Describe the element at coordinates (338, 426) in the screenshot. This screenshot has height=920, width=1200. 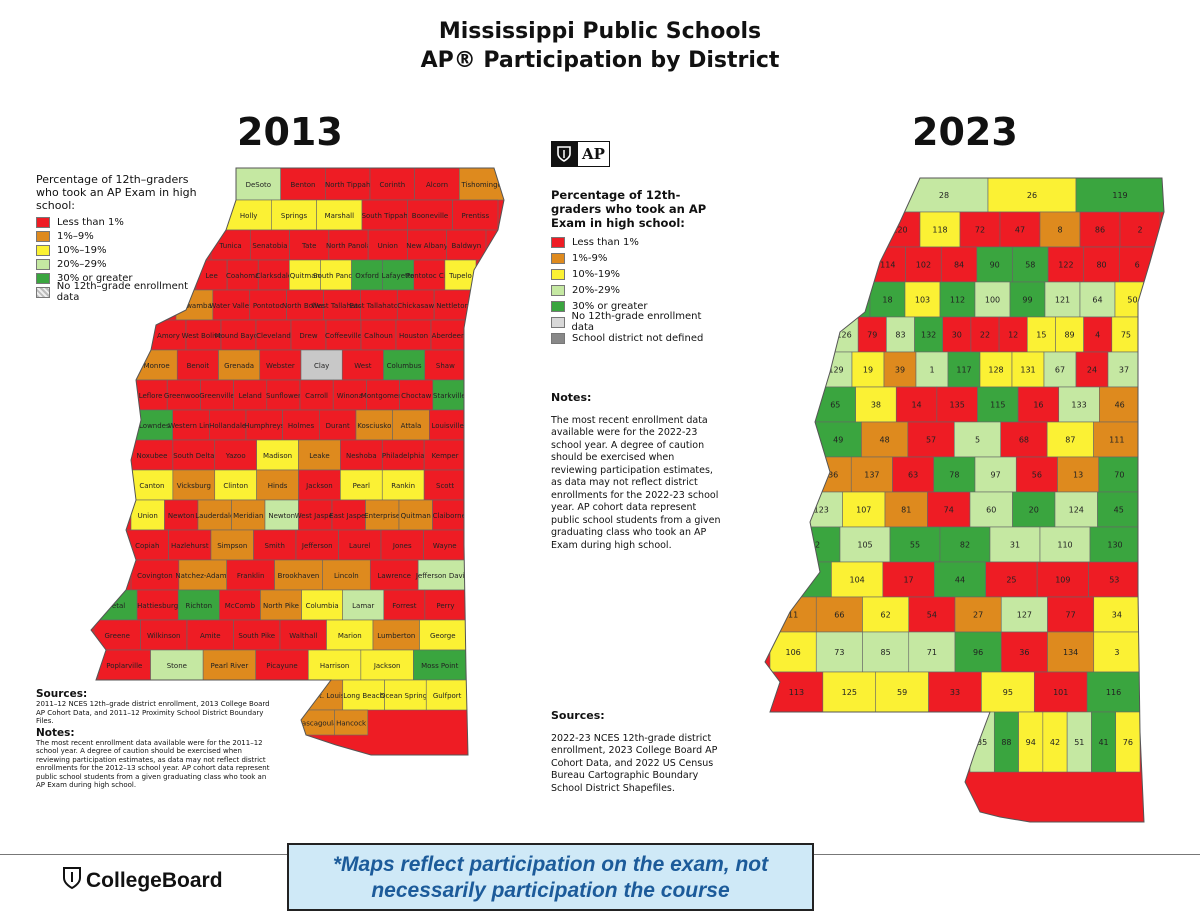
I see `district-label: Durant` at that location.